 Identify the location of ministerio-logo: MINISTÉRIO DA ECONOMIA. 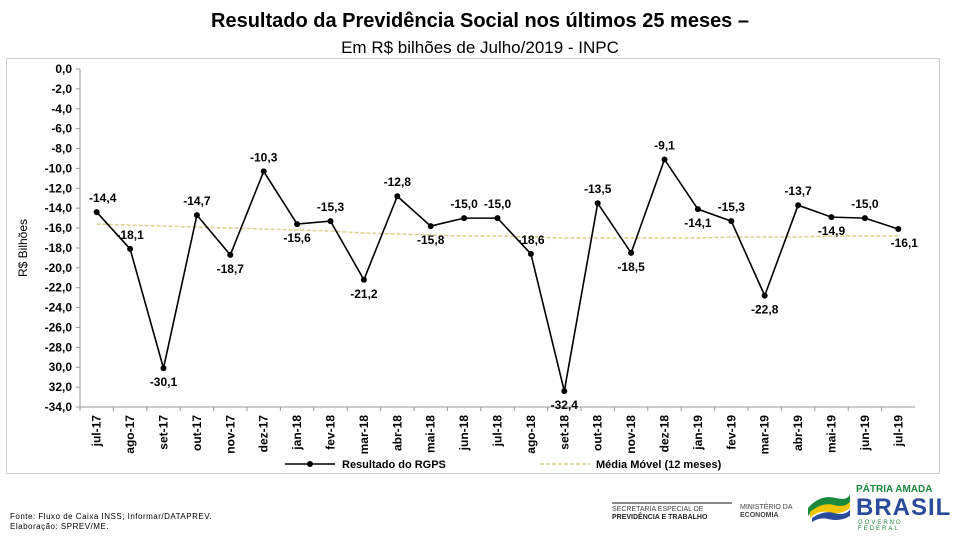
(770, 512).